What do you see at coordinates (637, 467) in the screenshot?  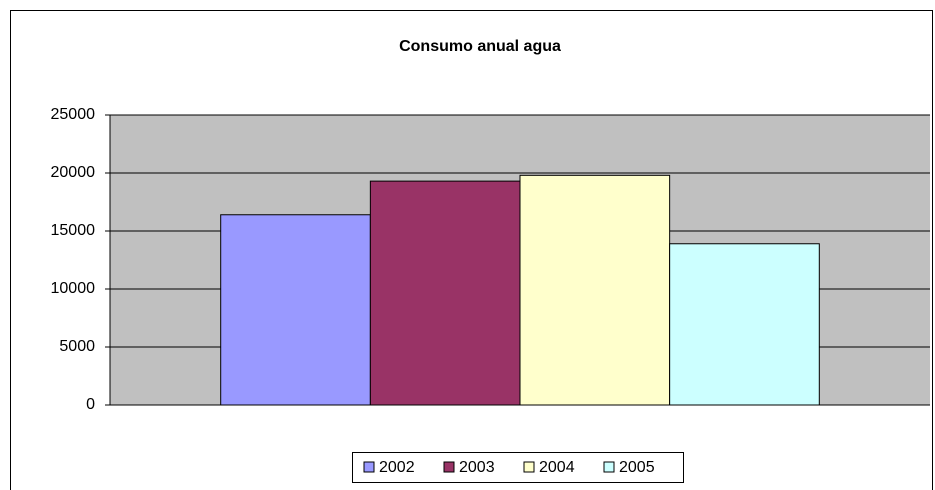 I see `legend-label: 2005` at bounding box center [637, 467].